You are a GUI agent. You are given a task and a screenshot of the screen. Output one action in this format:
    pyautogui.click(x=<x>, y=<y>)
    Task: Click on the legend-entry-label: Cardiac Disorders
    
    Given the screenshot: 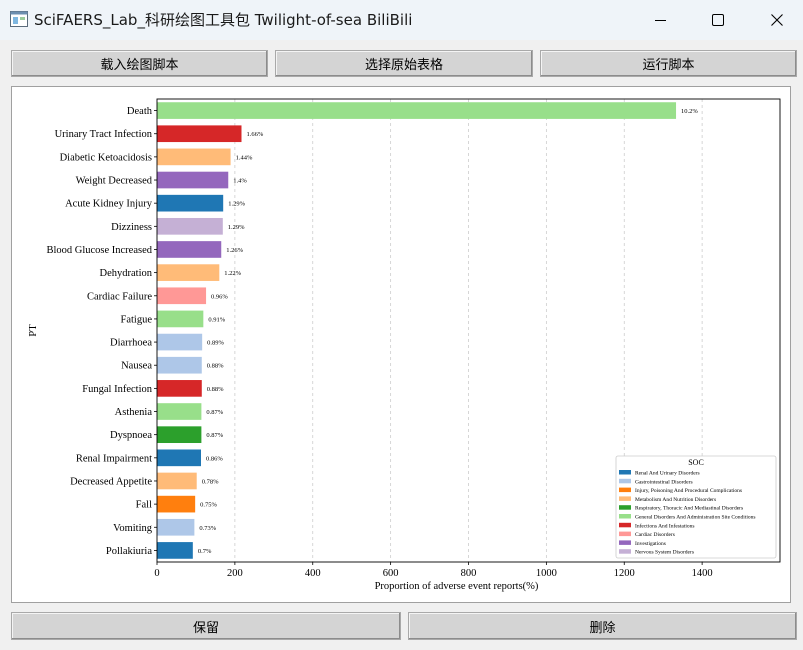 What is the action you would take?
    pyautogui.click(x=655, y=535)
    